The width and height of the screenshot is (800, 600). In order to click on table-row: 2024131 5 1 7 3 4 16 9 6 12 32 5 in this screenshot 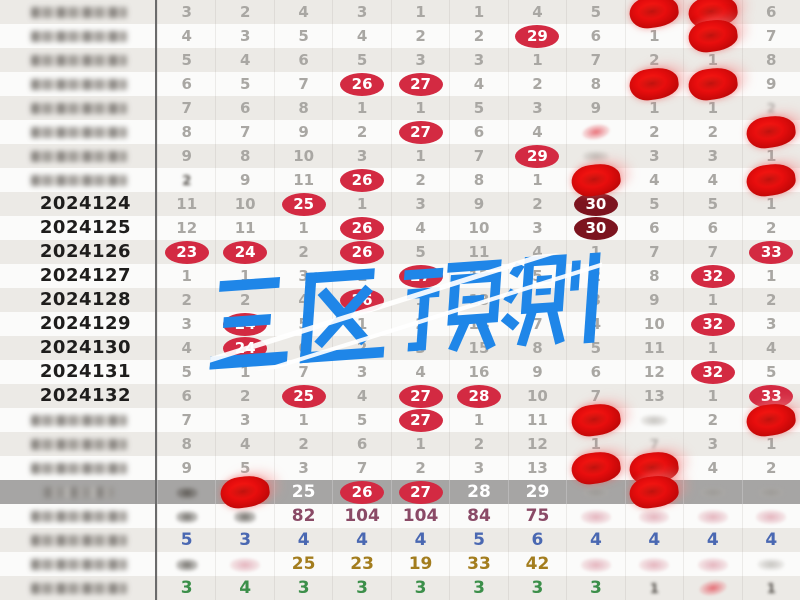, I will do `click(400, 372)`.